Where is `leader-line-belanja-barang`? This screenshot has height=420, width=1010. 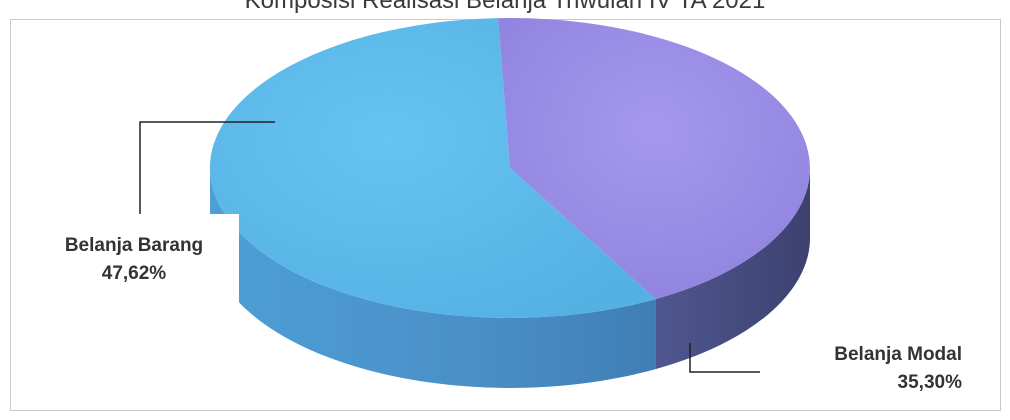
leader-line-belanja-barang is located at coordinates (207, 167).